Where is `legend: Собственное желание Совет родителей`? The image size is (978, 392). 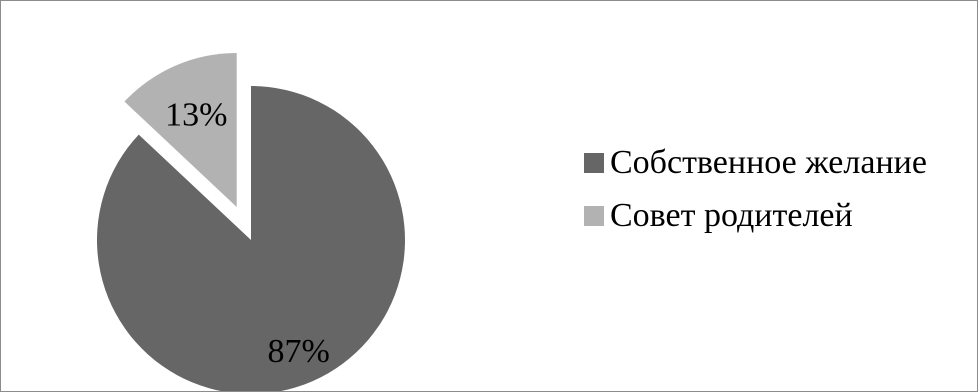
legend: Собственное желание Совет родителей is located at coordinates (755, 194).